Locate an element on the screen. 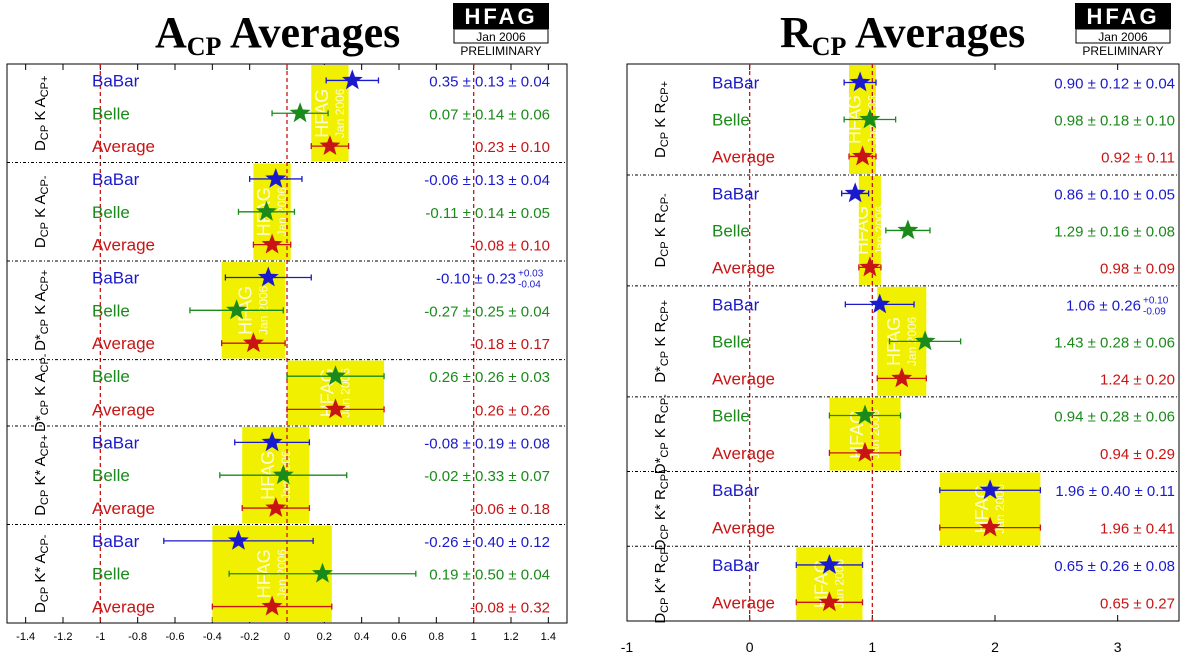 Image resolution: width=1182 pixels, height=661 pixels. measurement-row: Average -0.18 ± 0.17 is located at coordinates (321, 342).